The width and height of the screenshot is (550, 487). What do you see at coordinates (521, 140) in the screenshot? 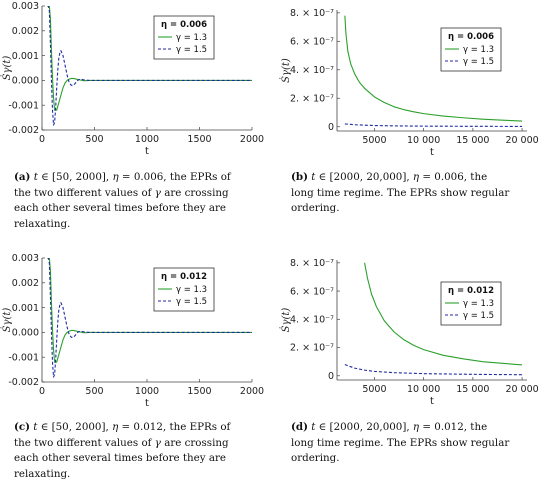
I see `x-tick-label: 20 000` at bounding box center [521, 140].